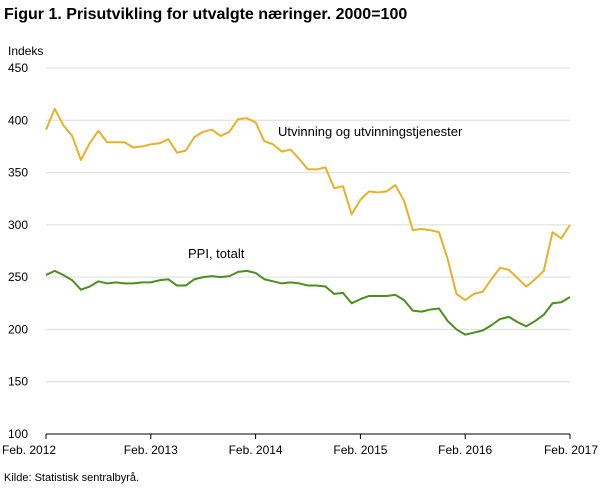 The width and height of the screenshot is (609, 489). I want to click on x-tick-label: Feb. 2015, so click(360, 450).